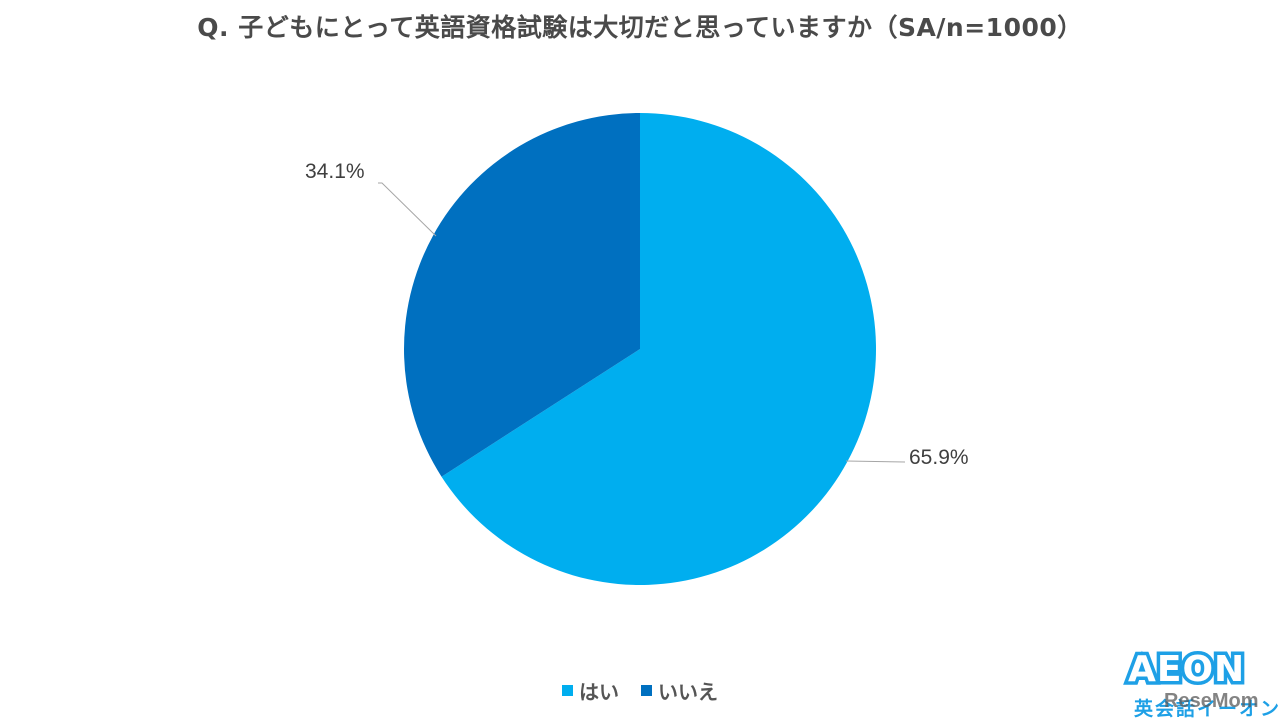  What do you see at coordinates (640, 690) in the screenshot?
I see `chart-legend: はい いいえ` at bounding box center [640, 690].